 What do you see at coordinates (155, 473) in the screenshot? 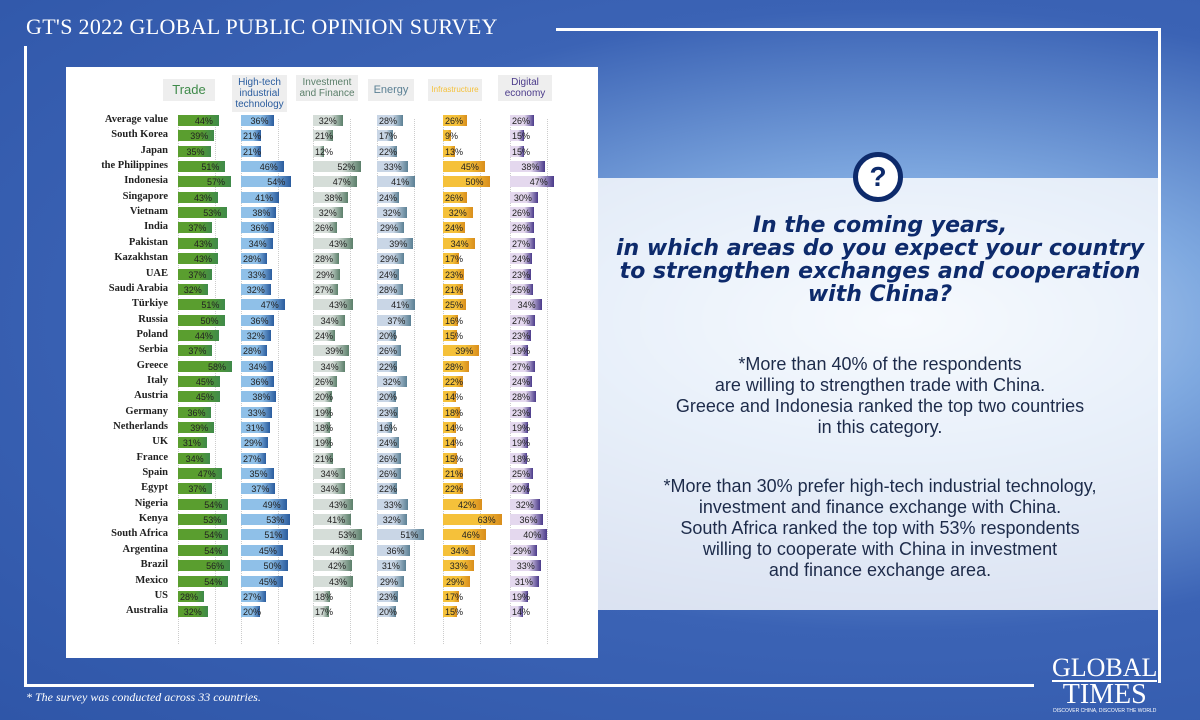
I see `country-label: Spain` at bounding box center [155, 473].